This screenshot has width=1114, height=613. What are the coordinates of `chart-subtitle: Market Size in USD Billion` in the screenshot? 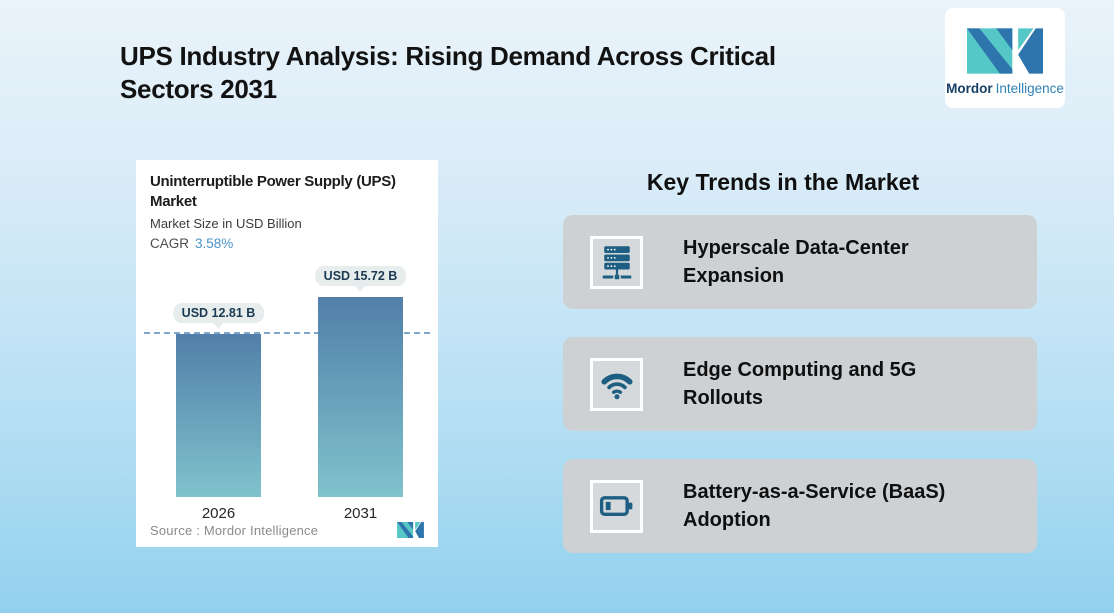 It's located at (226, 223).